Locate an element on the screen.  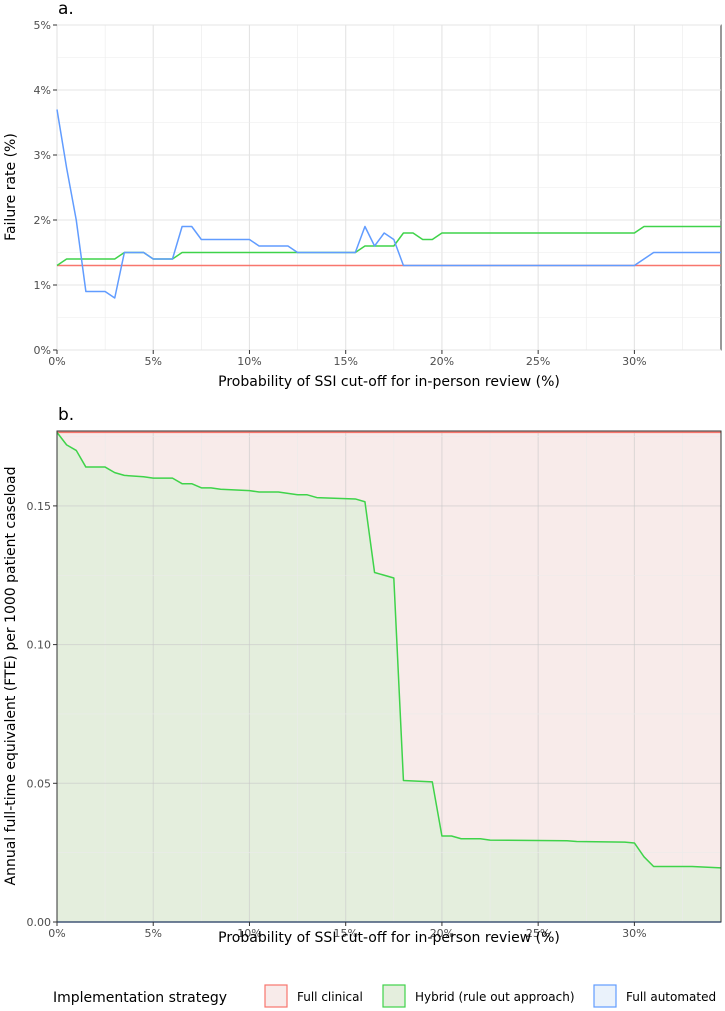
y-tick-label: 0.10 is located at coordinates (39, 645).